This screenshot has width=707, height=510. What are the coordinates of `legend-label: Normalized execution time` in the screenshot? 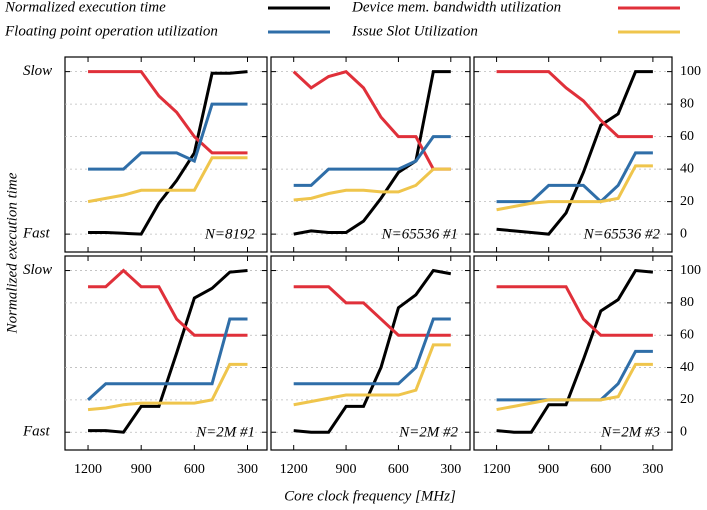 It's located at (85, 7).